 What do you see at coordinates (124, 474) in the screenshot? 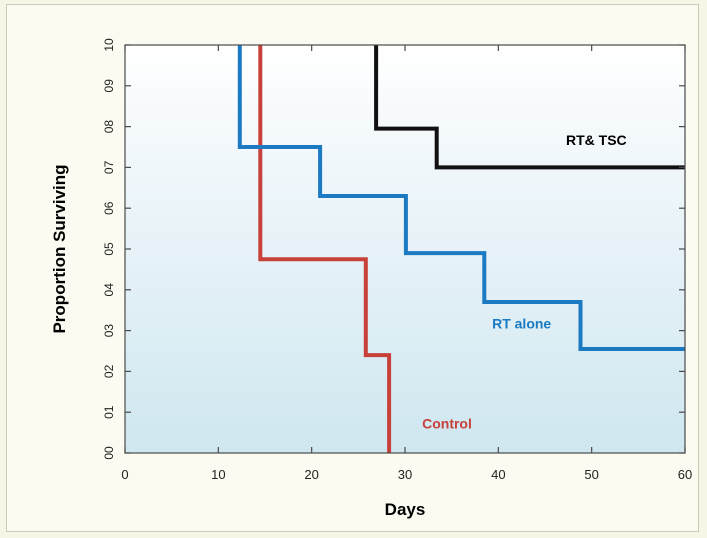
I see `x-tick-label: 0` at bounding box center [124, 474].